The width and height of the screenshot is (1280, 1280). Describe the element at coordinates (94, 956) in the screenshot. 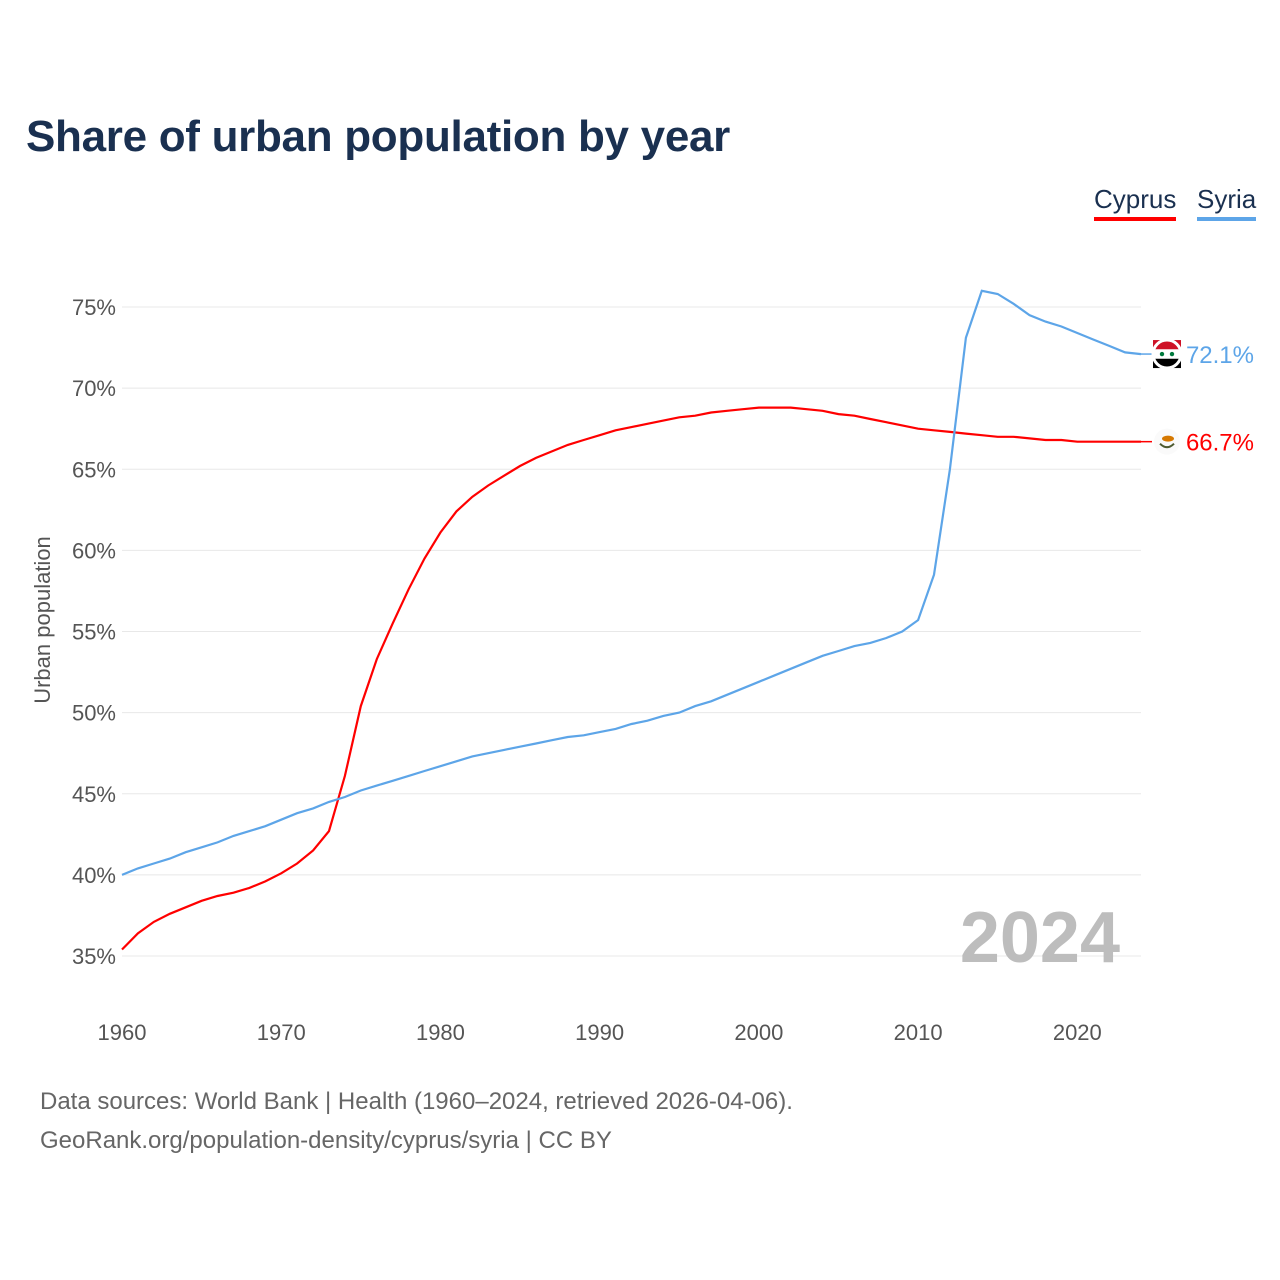

I see `y-tick-label: 35%` at that location.